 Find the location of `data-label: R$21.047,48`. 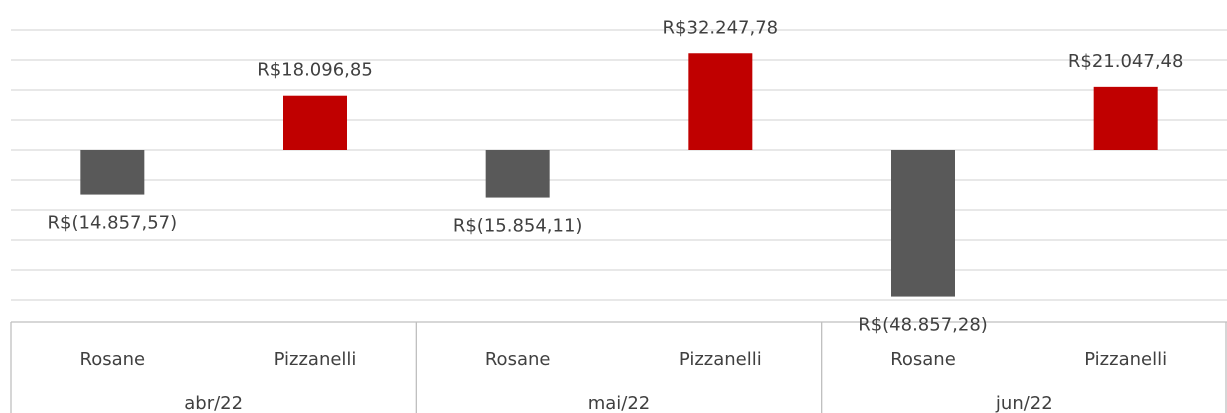

data-label: R$21.047,48 is located at coordinates (1126, 61).